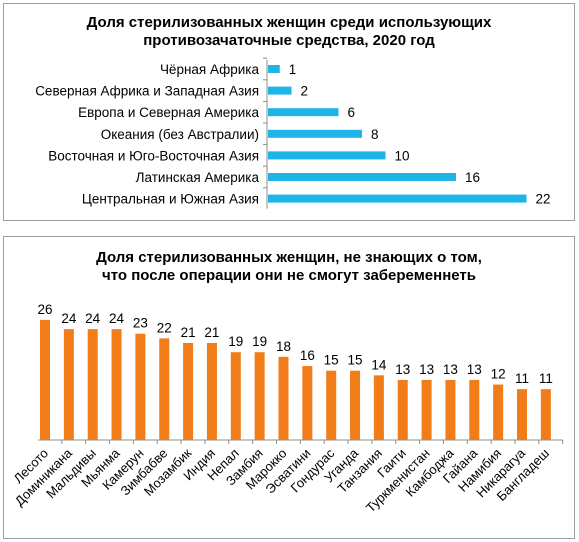 This screenshot has height=542, width=579. Describe the element at coordinates (426, 369) in the screenshot. I see `value-label-country-17: 13` at that location.